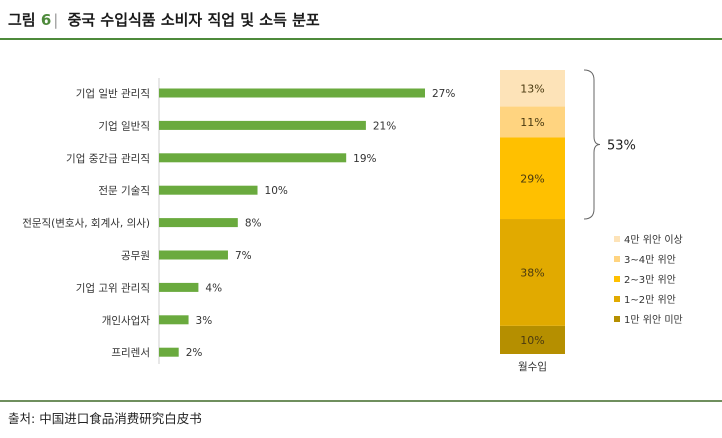 The width and height of the screenshot is (722, 438). Describe the element at coordinates (46, 20) in the screenshot. I see `figure-number: 6` at that location.